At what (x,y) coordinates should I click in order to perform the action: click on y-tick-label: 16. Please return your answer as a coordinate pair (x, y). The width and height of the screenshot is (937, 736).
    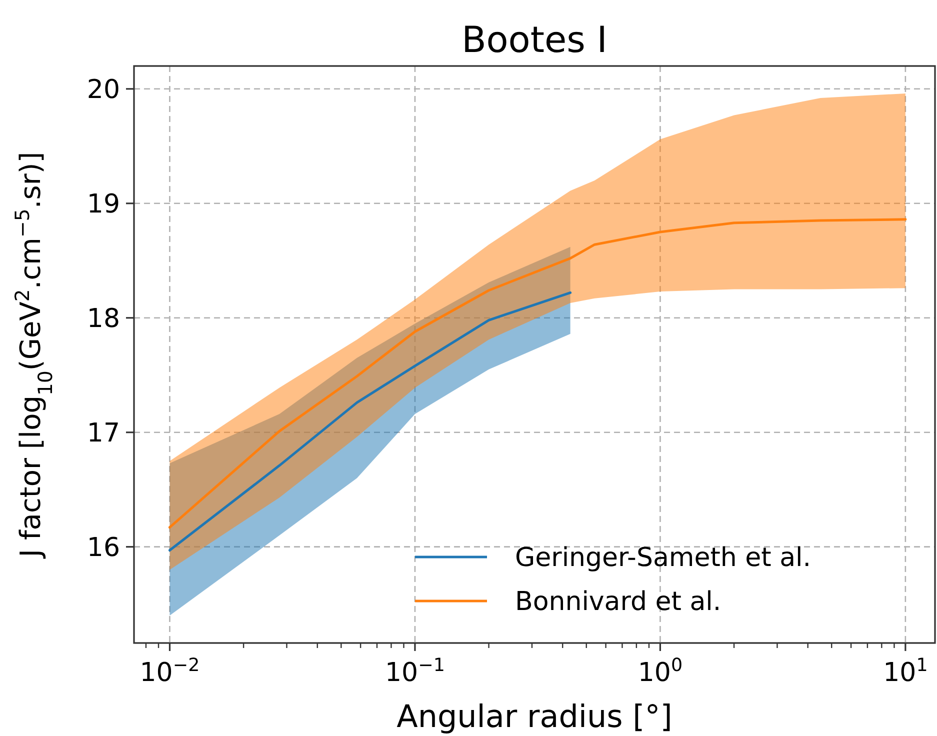
    Looking at the image, I should click on (103, 547).